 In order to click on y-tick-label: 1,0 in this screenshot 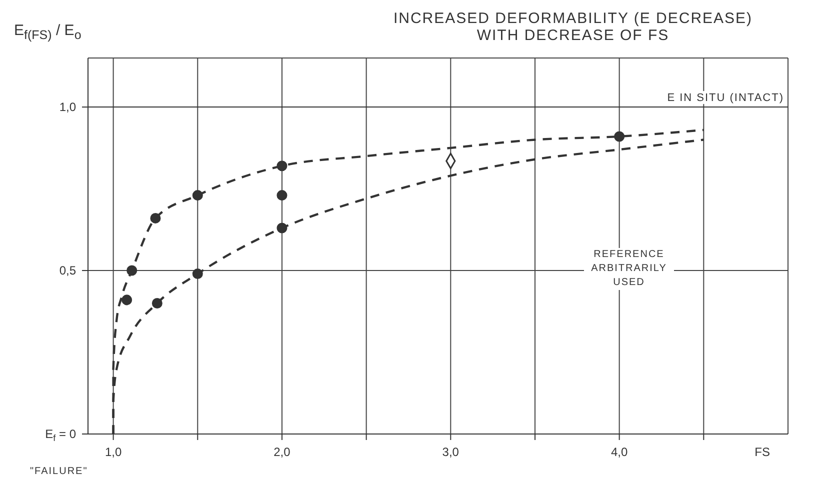, I will do `click(67, 107)`.